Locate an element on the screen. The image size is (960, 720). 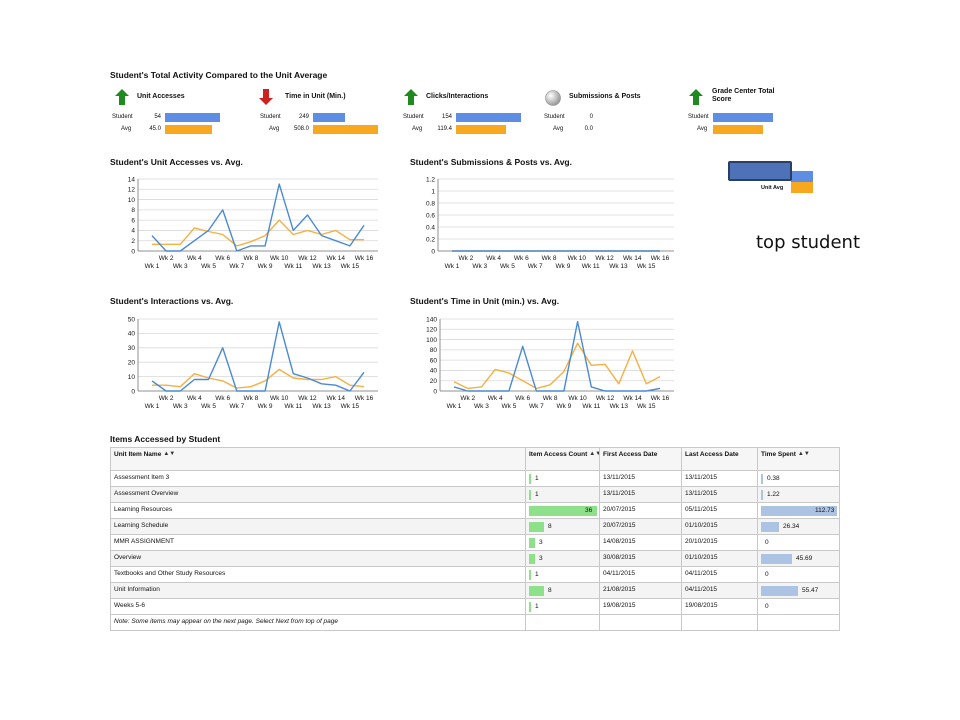
first-access-date: 20/07/2015 is located at coordinates (640, 510).